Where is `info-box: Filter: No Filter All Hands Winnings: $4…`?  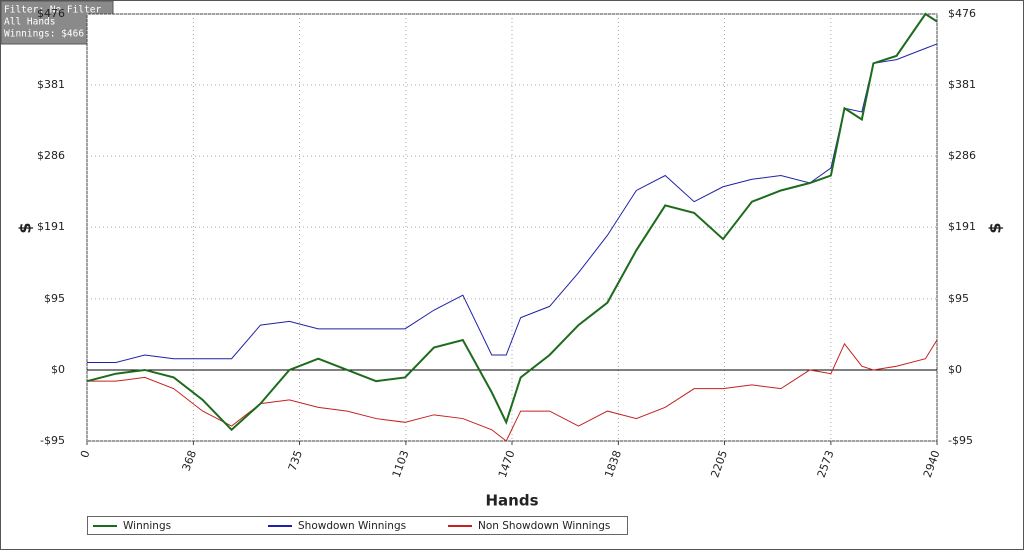 info-box: Filter: No Filter All Hands Winnings: $4… is located at coordinates (57, 22).